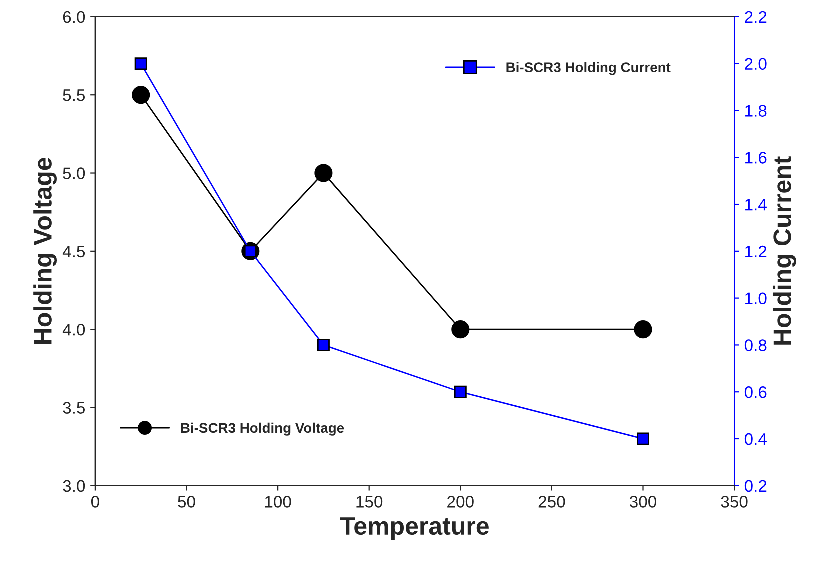 The height and width of the screenshot is (565, 830). Describe the element at coordinates (756, 158) in the screenshot. I see `y2-tick-label: 1.6` at that location.